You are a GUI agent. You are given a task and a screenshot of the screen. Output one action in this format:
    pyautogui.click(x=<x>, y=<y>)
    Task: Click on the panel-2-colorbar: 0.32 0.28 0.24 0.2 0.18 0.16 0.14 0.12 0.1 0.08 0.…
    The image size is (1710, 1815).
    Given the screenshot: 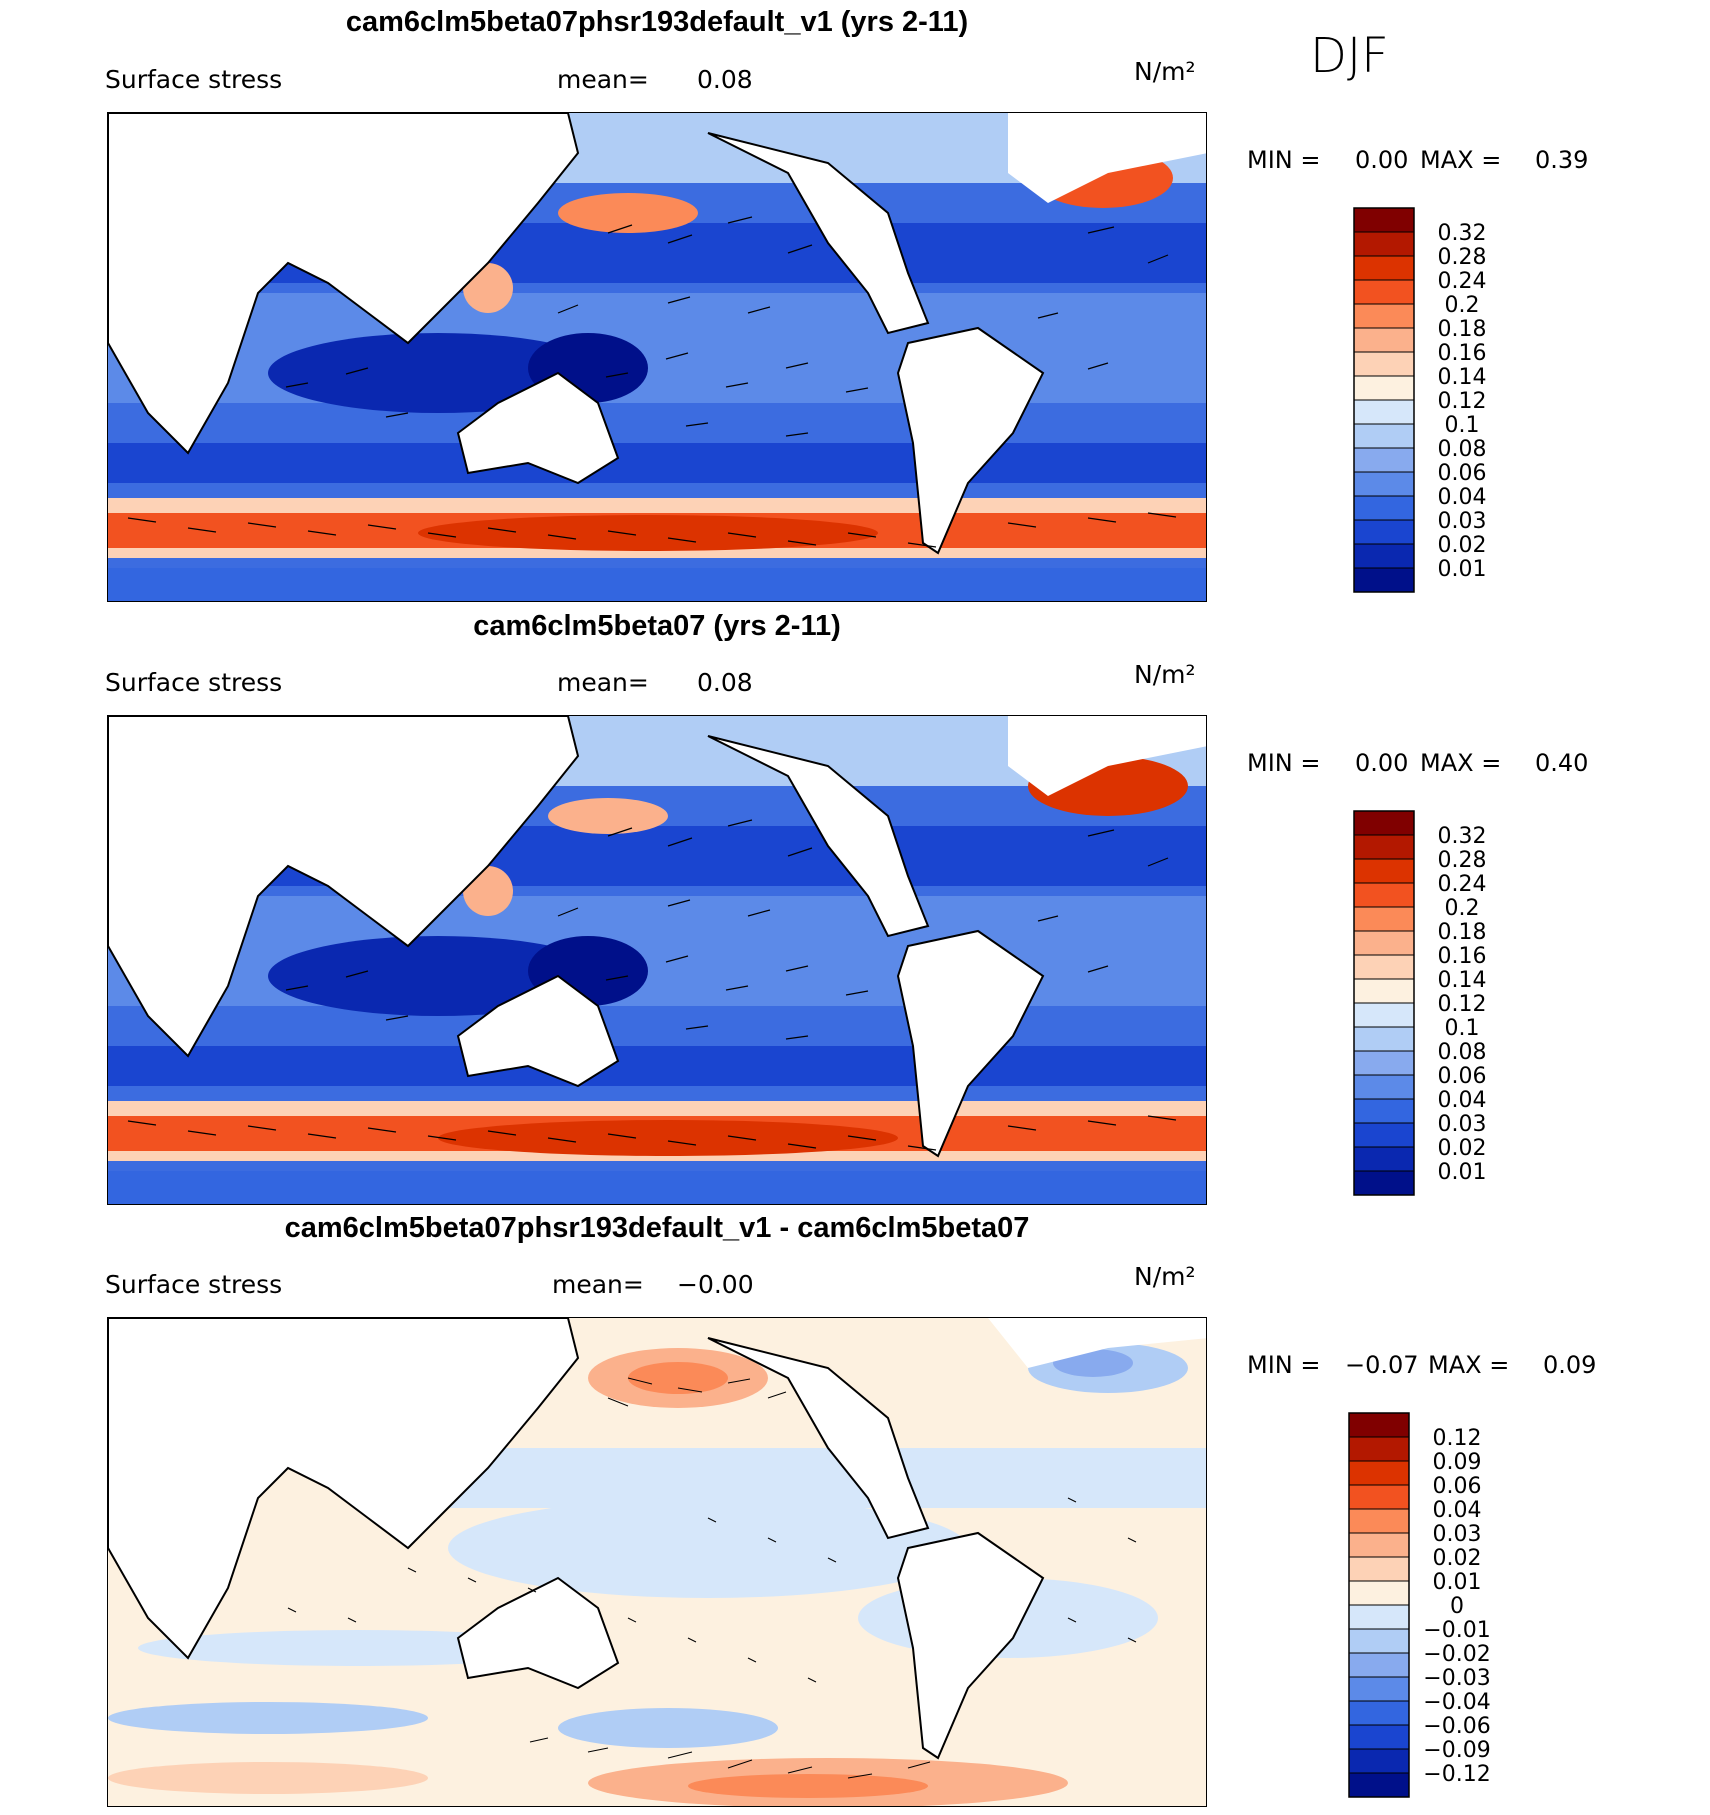 What is the action you would take?
    pyautogui.click(x=1453, y=1005)
    